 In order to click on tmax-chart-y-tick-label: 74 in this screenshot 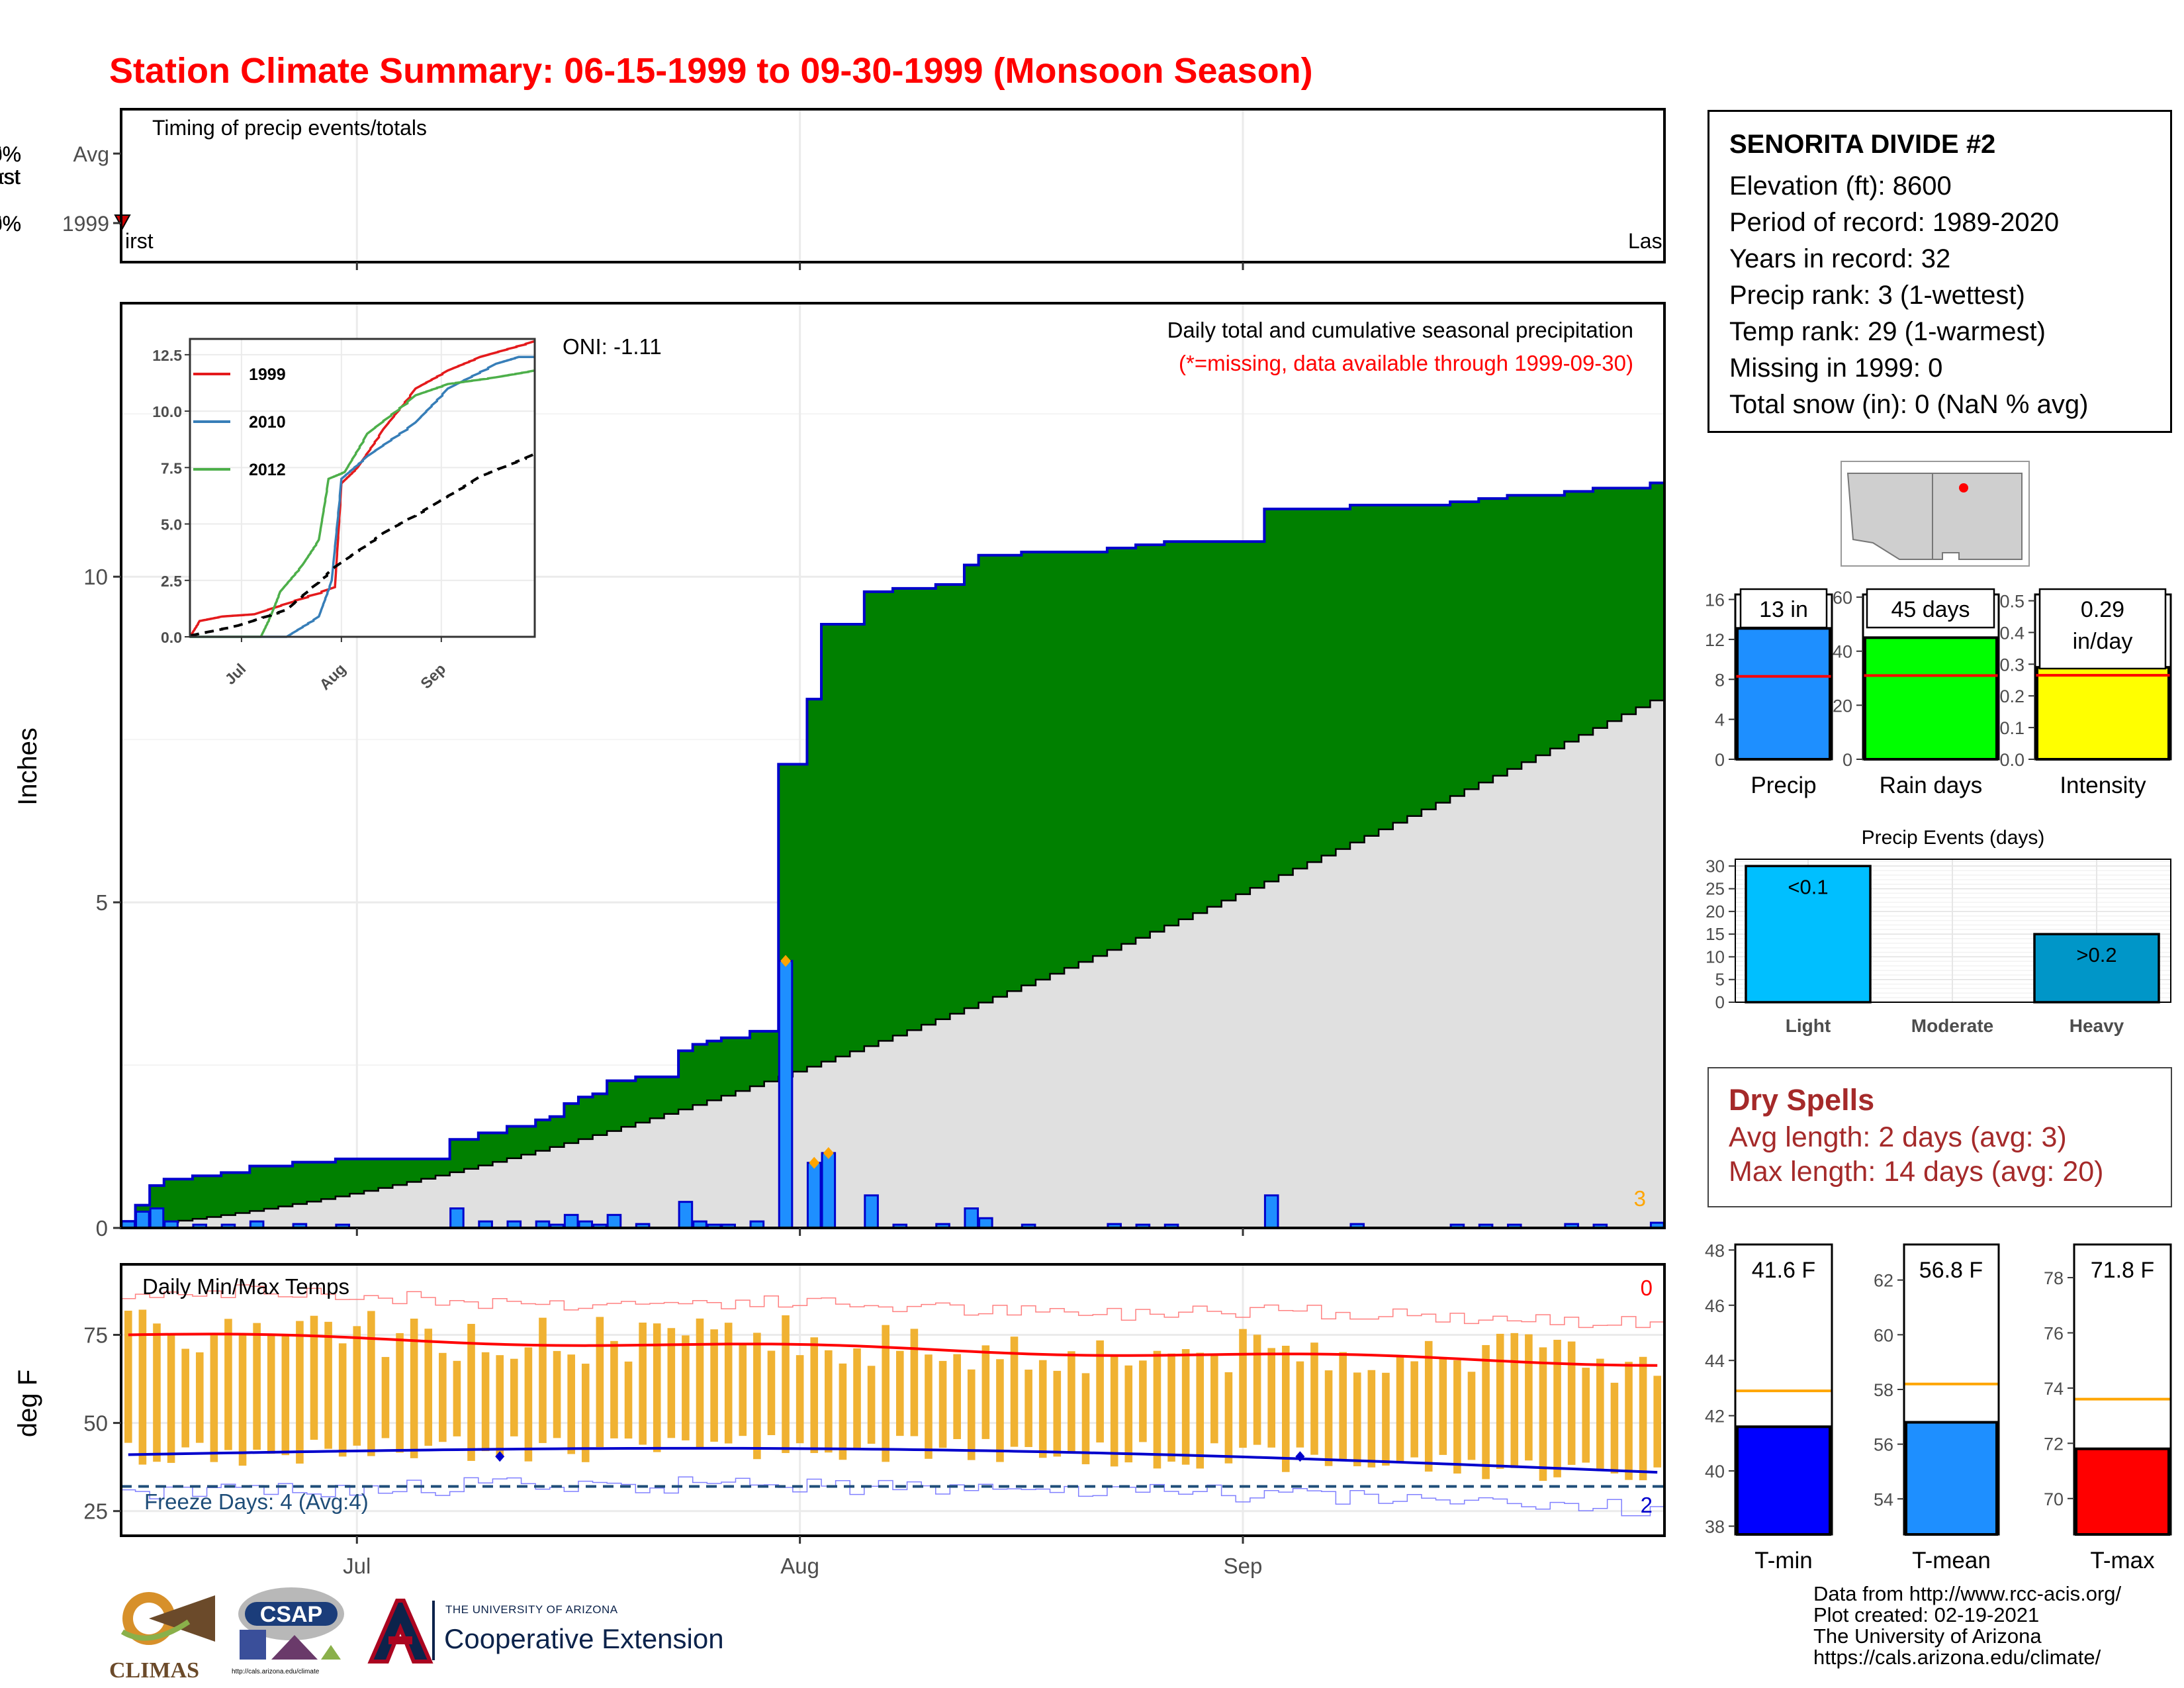, I will do `click(2054, 1389)`.